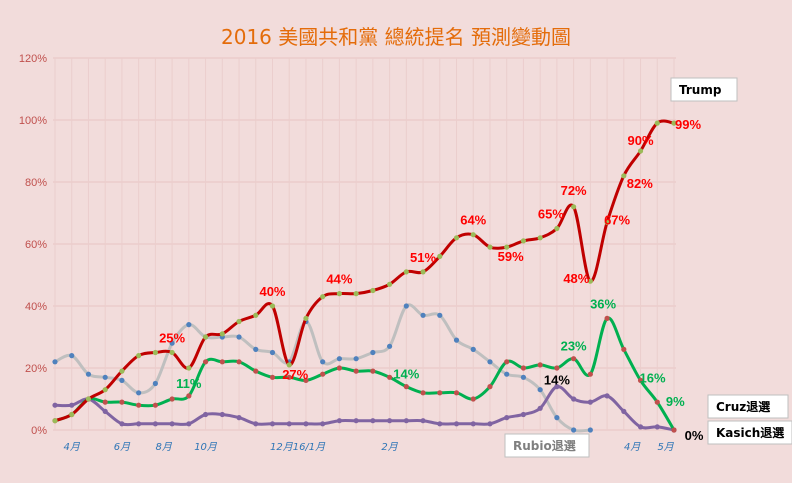 The width and height of the screenshot is (792, 483). Describe the element at coordinates (653, 377) in the screenshot. I see `data-label: 16%` at that location.